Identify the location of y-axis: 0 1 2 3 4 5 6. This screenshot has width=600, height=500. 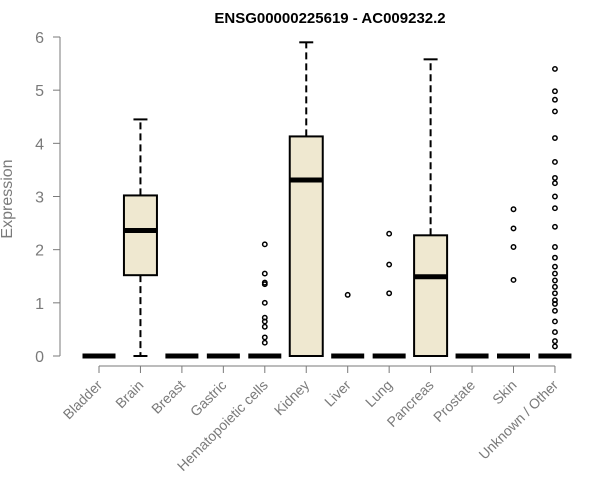
(48, 198).